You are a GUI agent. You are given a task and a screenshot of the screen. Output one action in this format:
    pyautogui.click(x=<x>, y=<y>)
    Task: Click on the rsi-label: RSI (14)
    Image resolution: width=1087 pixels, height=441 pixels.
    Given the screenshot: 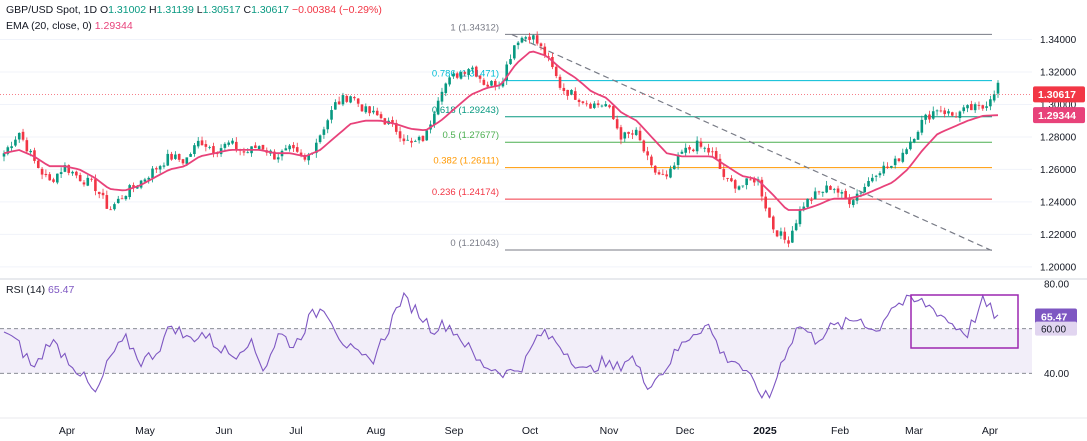 What is the action you would take?
    pyautogui.click(x=26, y=290)
    